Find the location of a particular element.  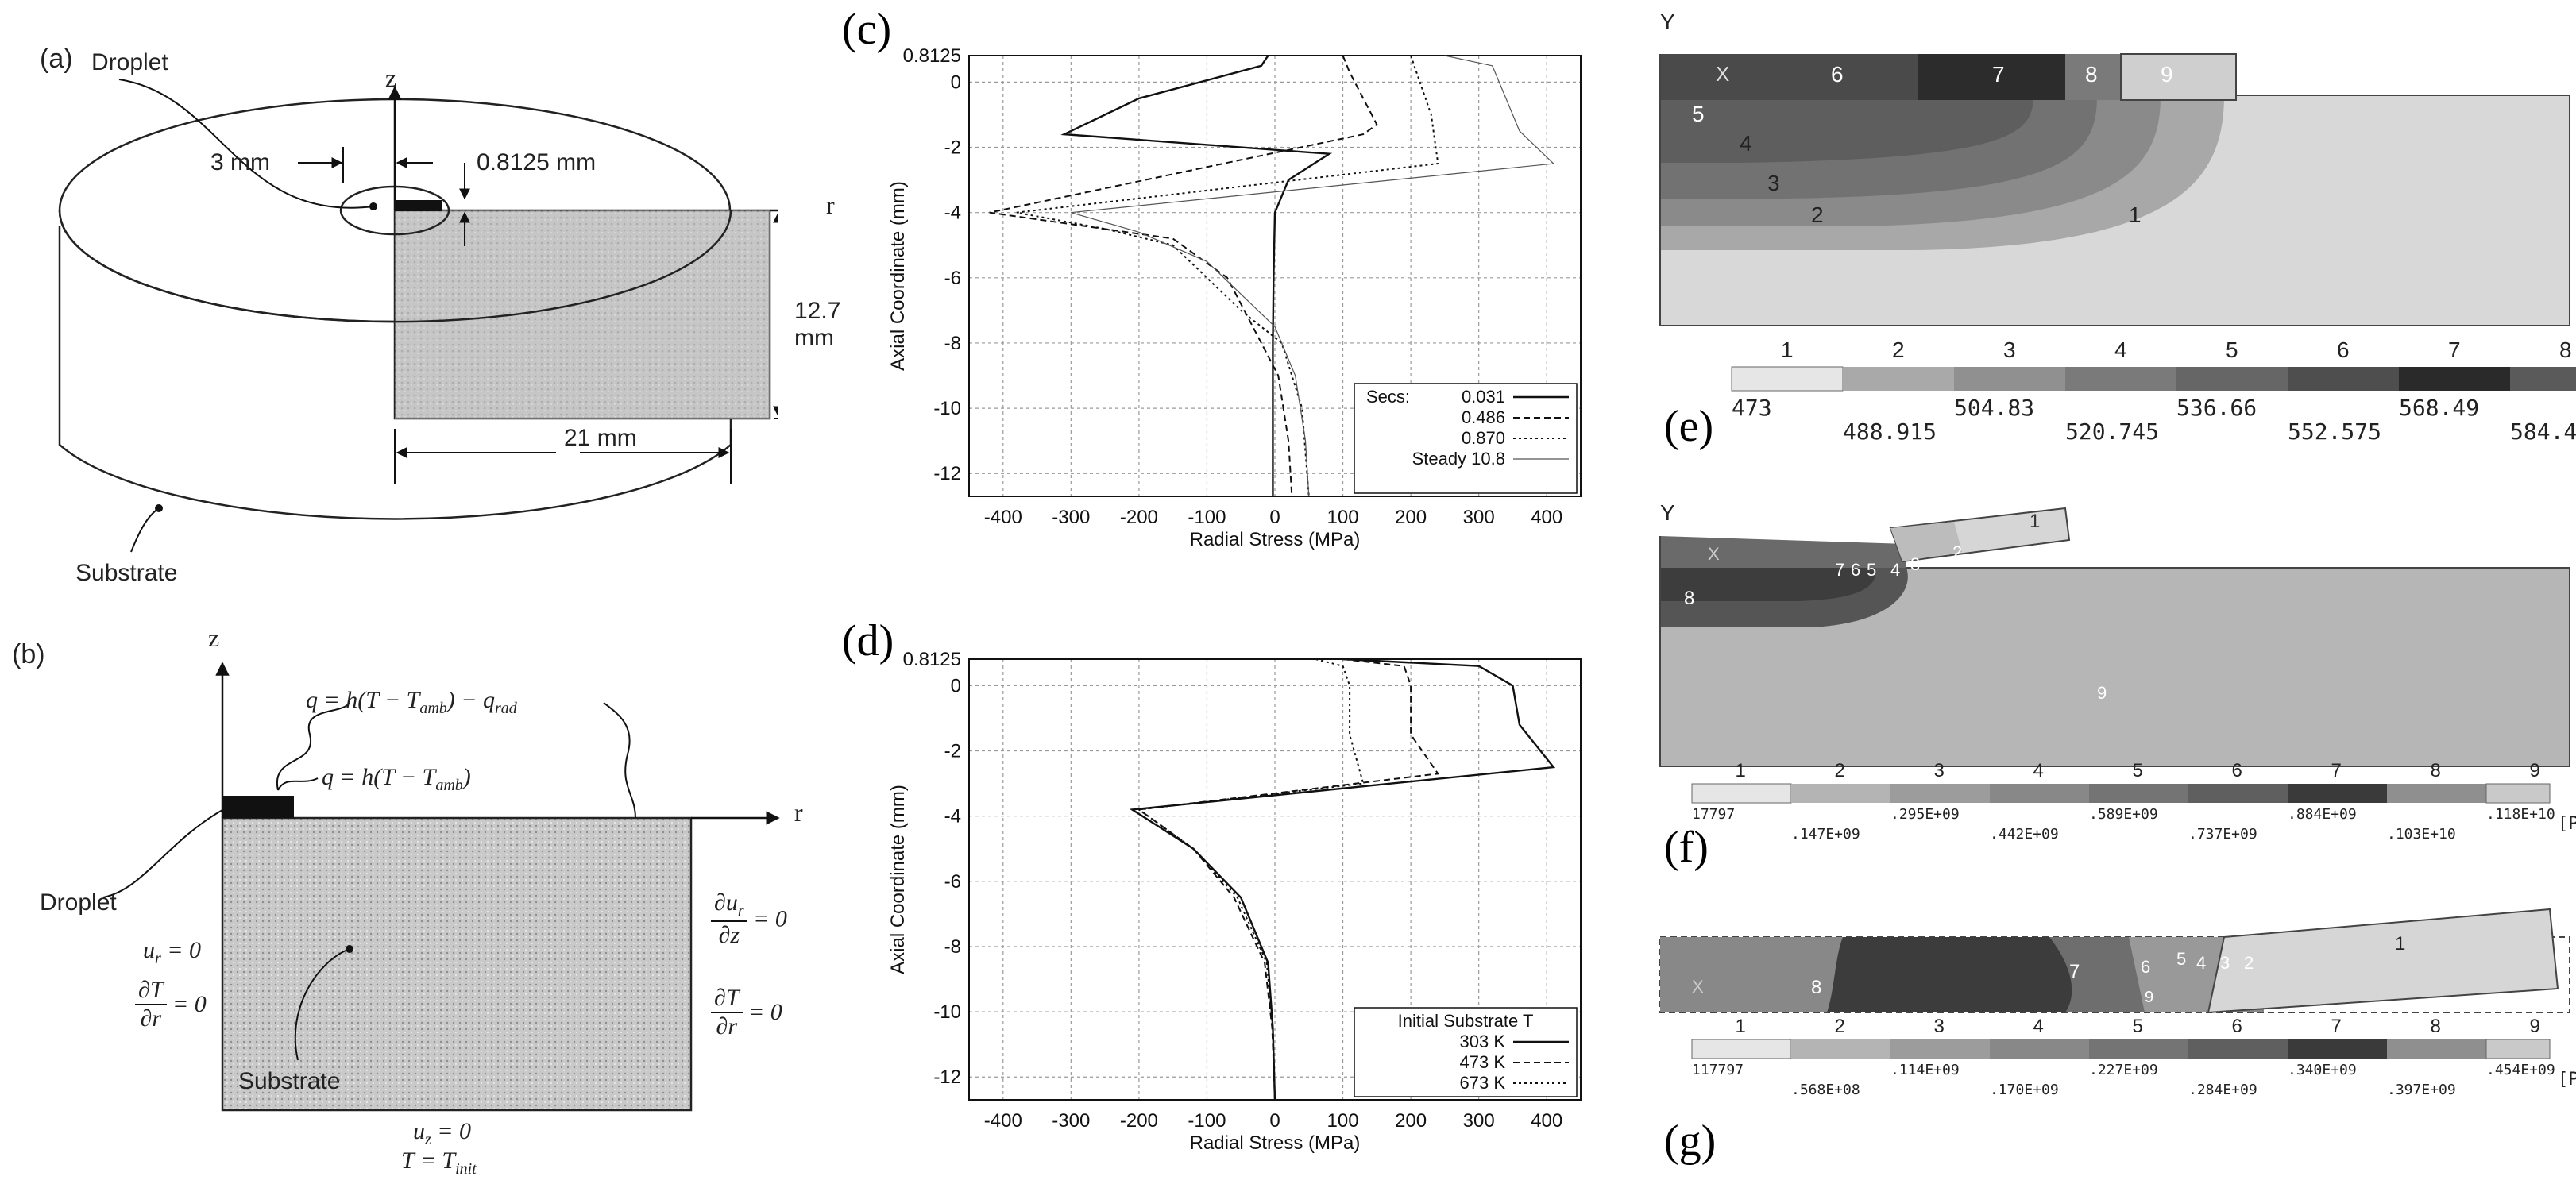

panel-g-unit: [Pa] is located at coordinates (2567, 1080).